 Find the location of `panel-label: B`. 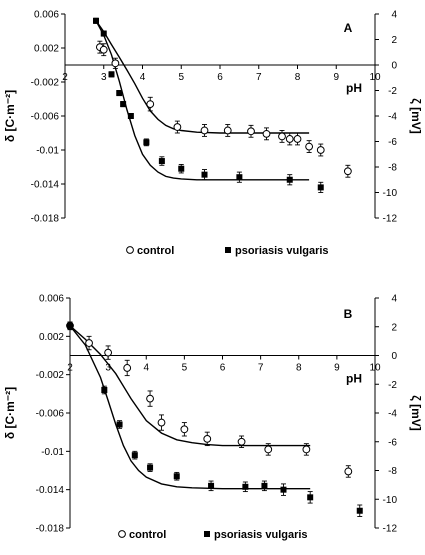

panel-label: B is located at coordinates (348, 314).